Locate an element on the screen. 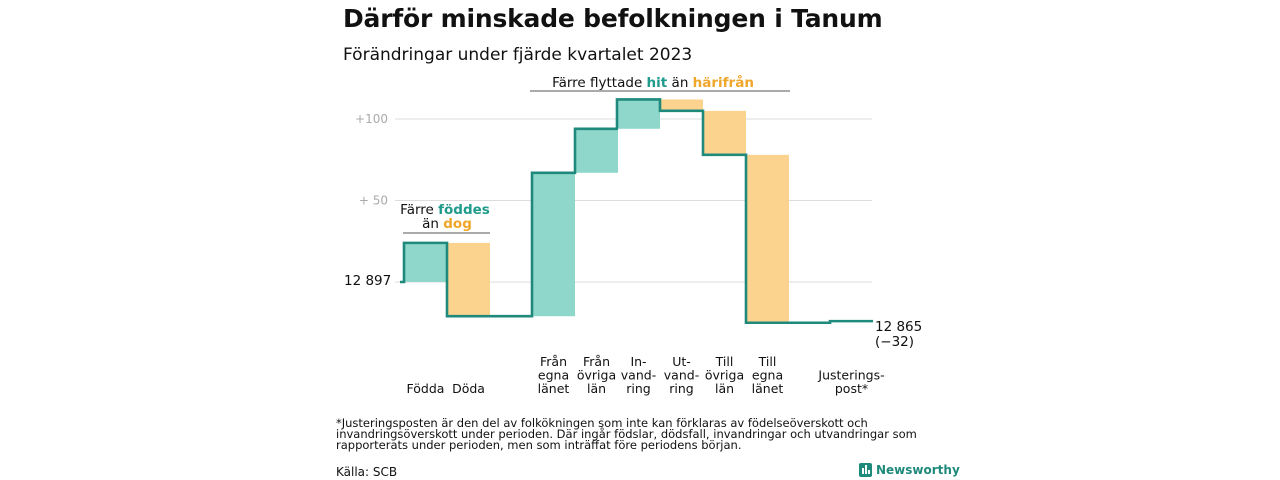  newsworthy-logo: Newsworthy is located at coordinates (909, 470).